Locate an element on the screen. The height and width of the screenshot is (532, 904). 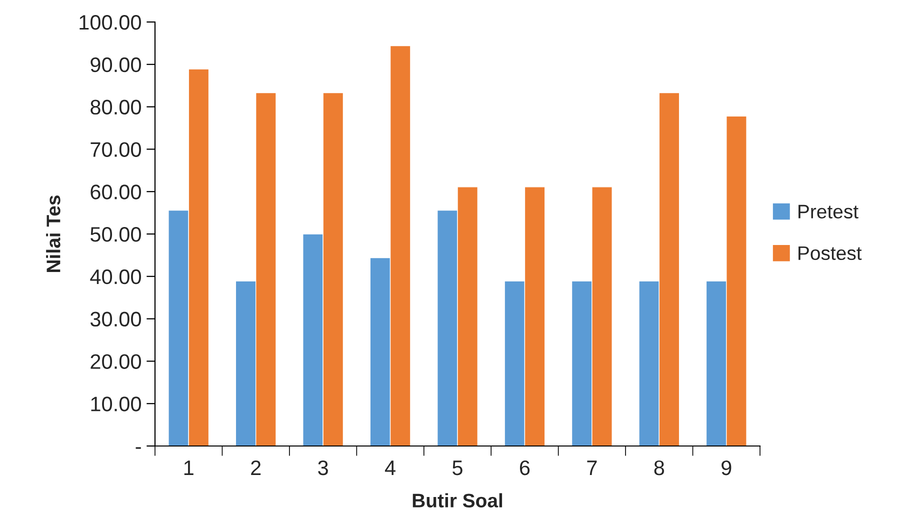
x-tick-label: 3 is located at coordinates (323, 468).